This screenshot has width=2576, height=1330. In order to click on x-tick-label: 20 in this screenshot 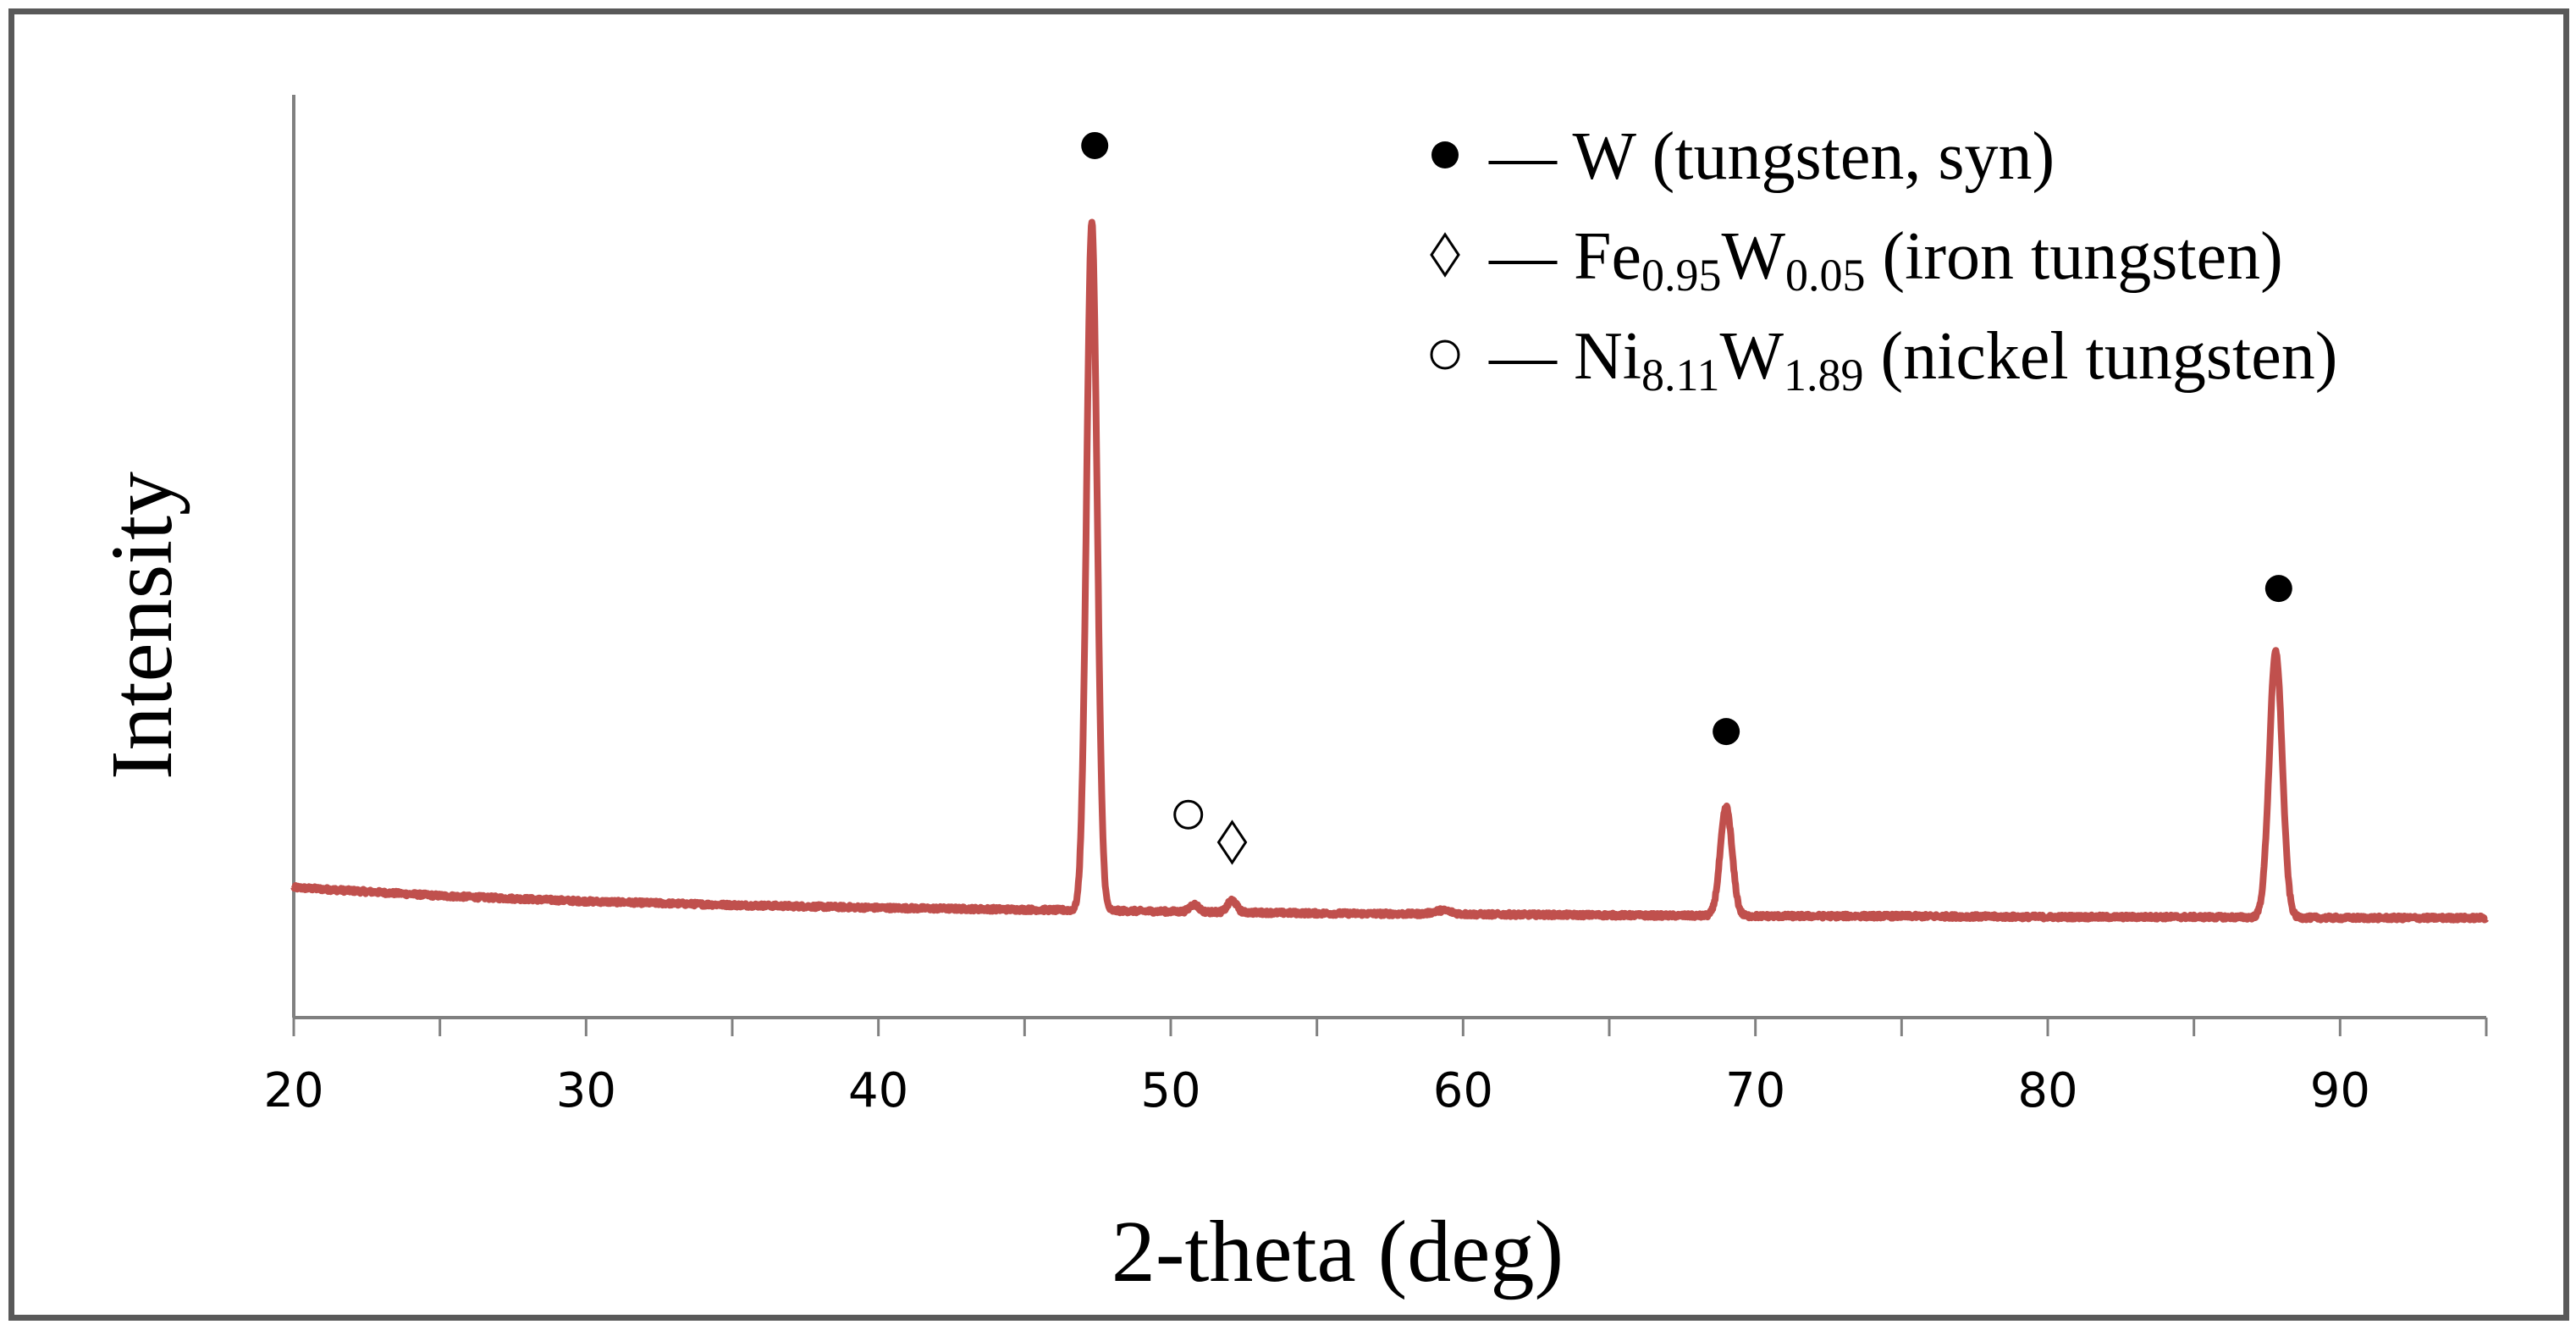, I will do `click(293, 1090)`.